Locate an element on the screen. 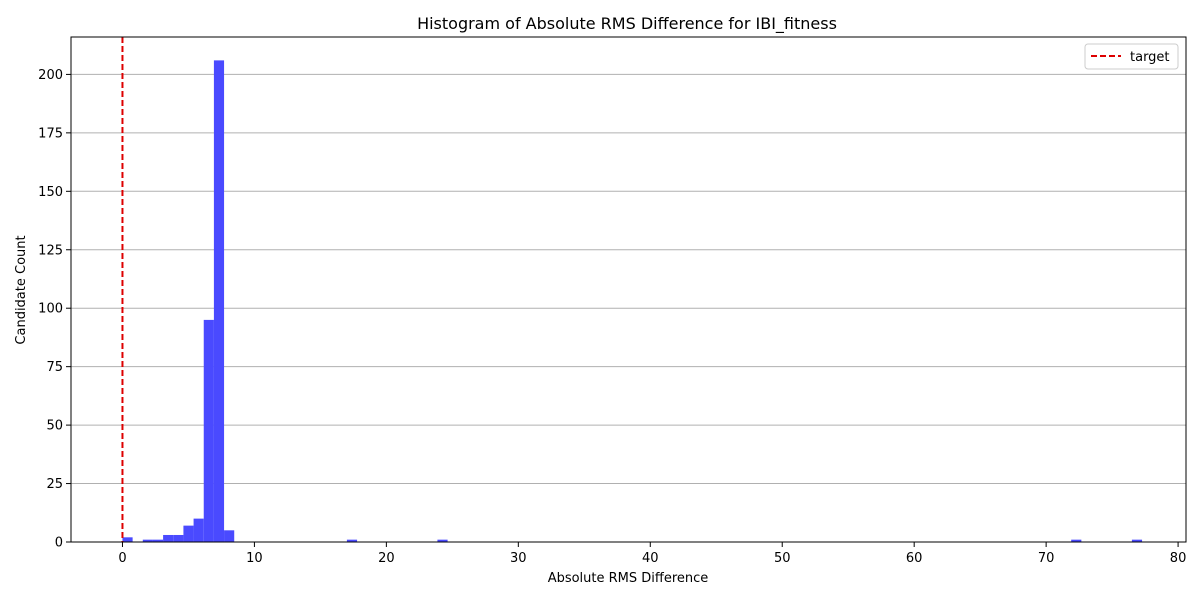  y-tick-label-4: 100 is located at coordinates (50, 309).